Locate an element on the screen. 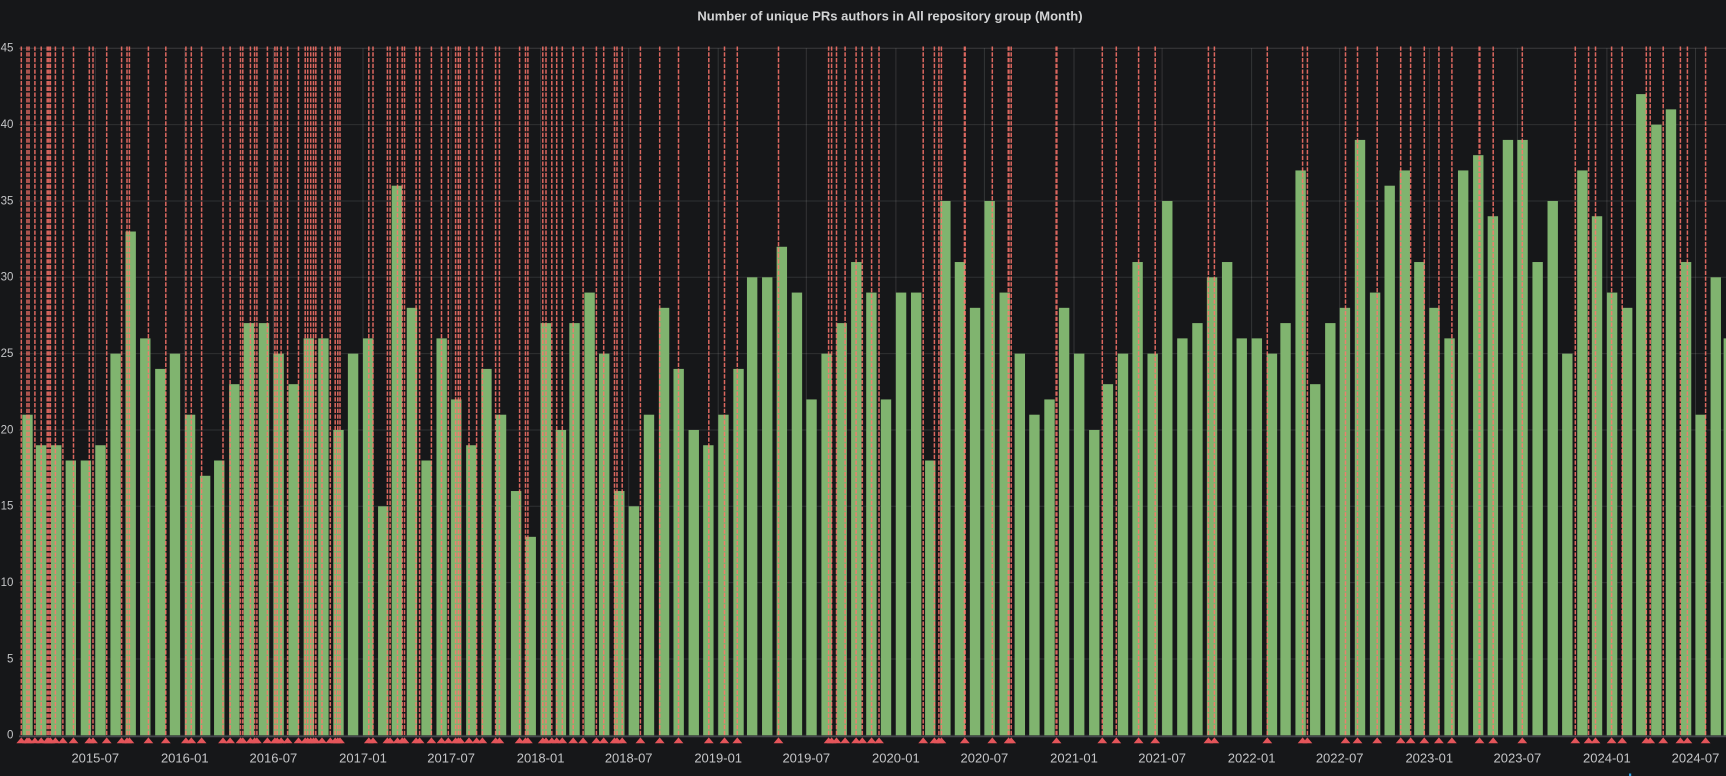 This screenshot has width=1726, height=776. svg-text: 2020-07 is located at coordinates (985, 758).